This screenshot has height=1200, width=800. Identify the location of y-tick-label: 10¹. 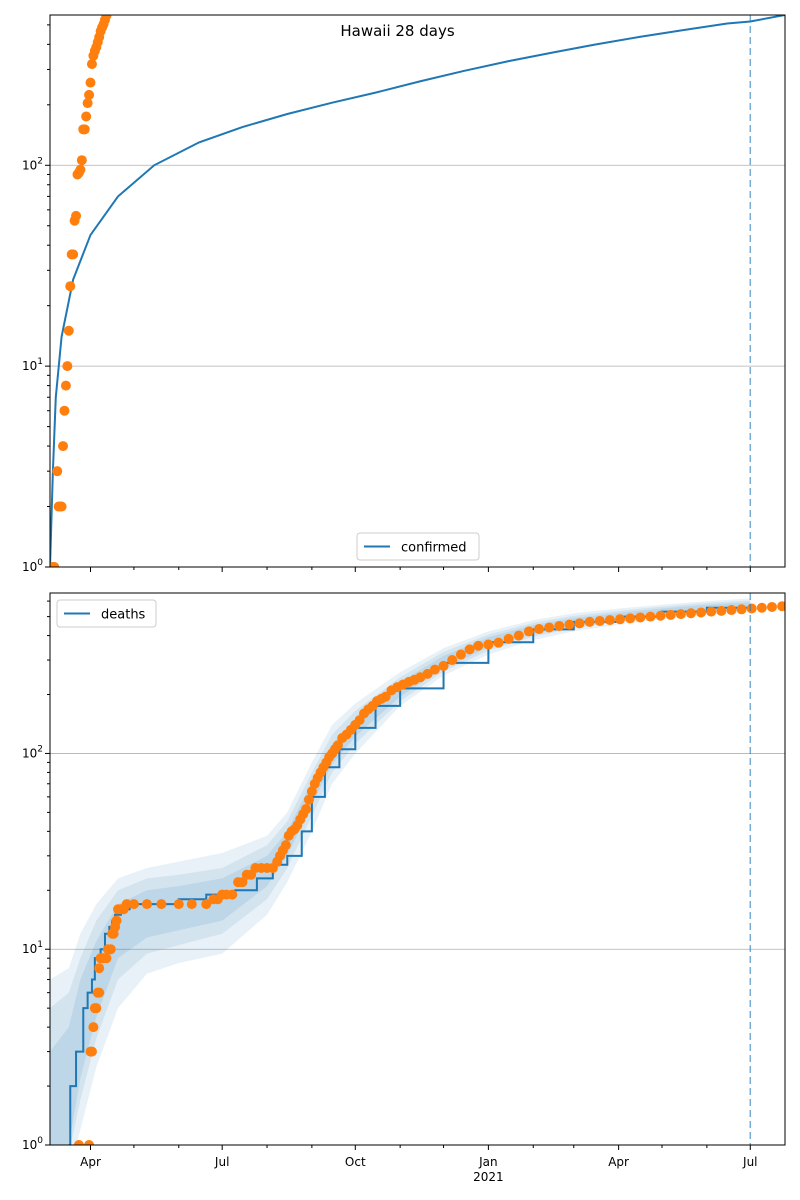
(32, 948).